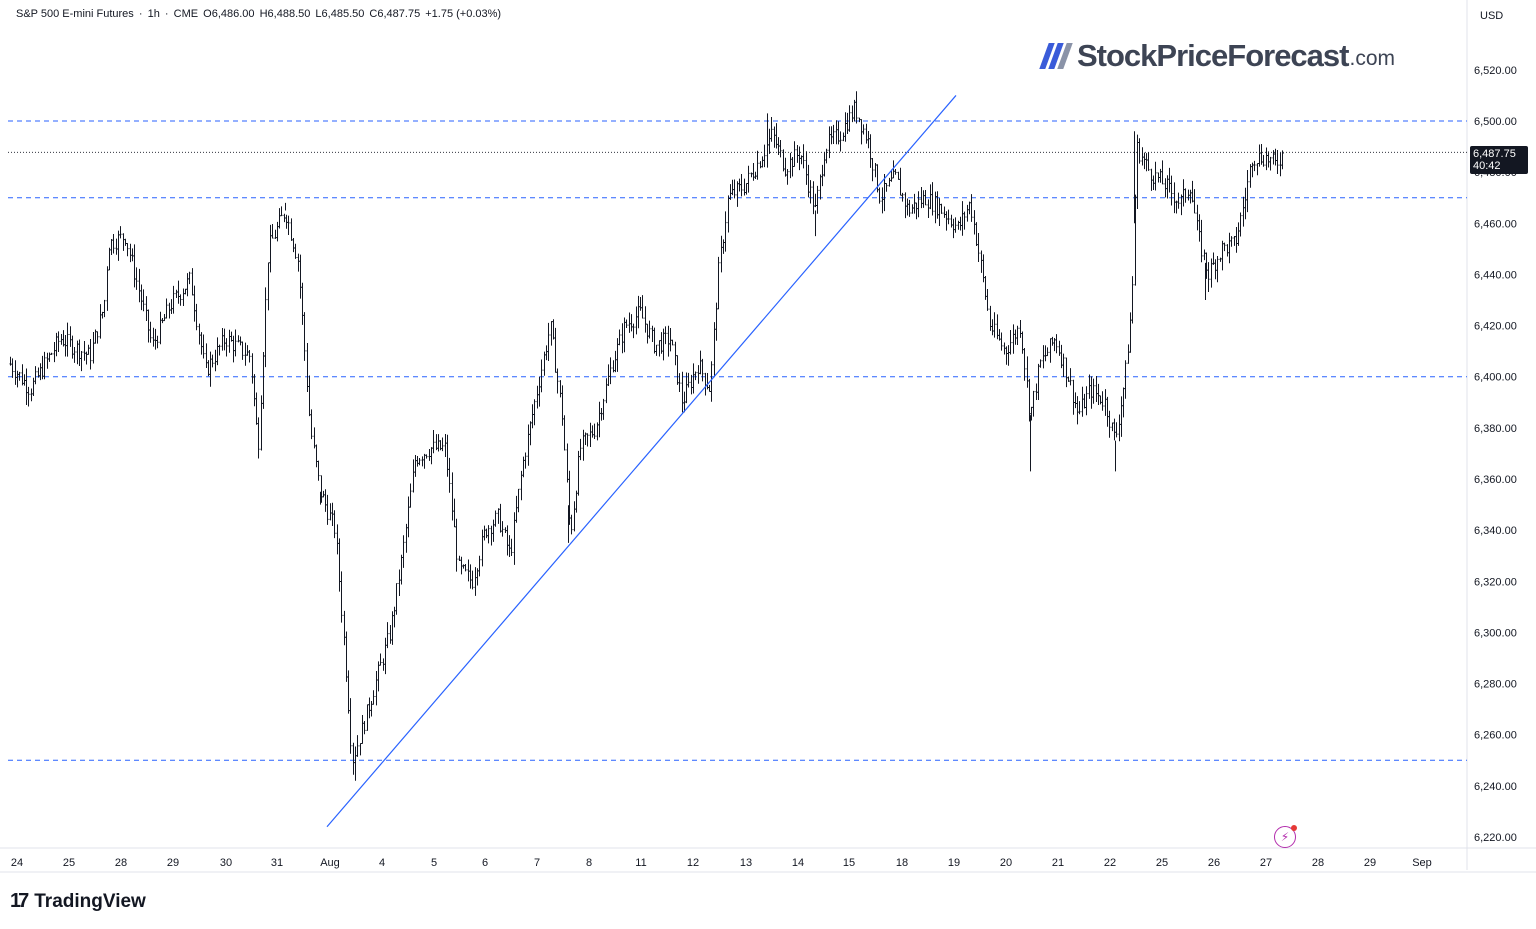 The image size is (1536, 929). Describe the element at coordinates (1495, 71) in the screenshot. I see `y-tick-label: 6,520.00` at that location.